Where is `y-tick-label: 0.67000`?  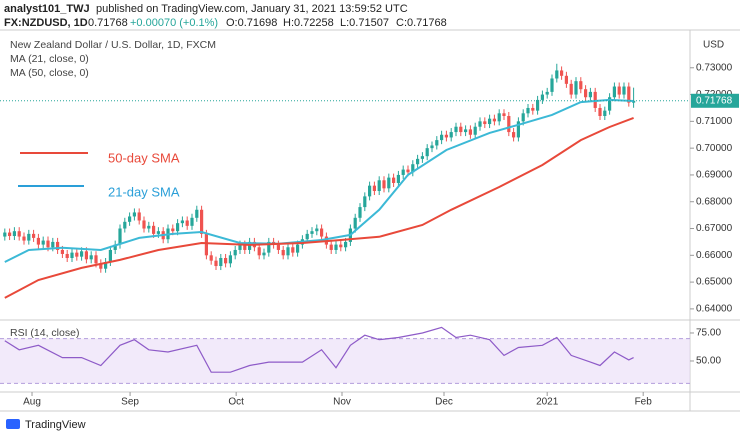
y-tick-label: 0.67000 is located at coordinates (714, 228).